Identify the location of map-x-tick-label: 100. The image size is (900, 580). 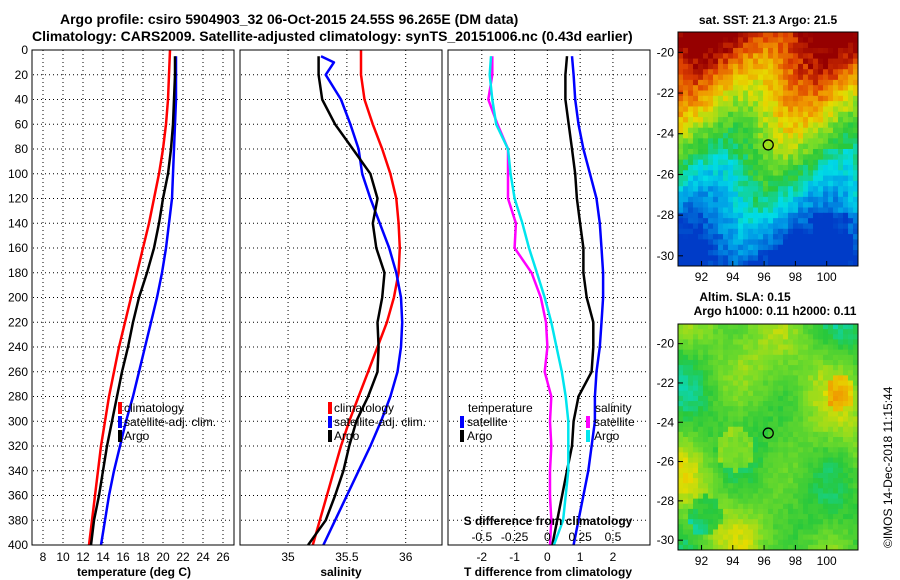
(827, 277).